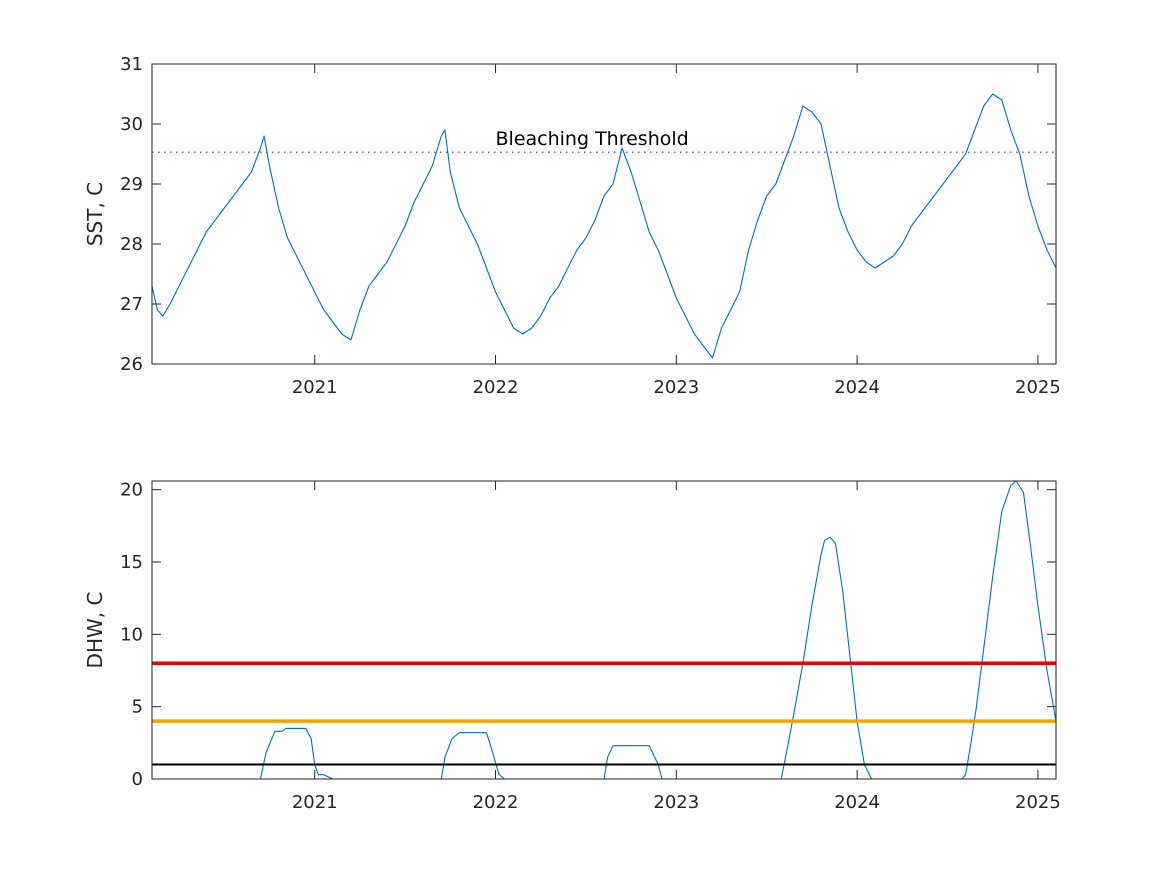  I want to click on sst-y-tick-label: 31, so click(131, 64).